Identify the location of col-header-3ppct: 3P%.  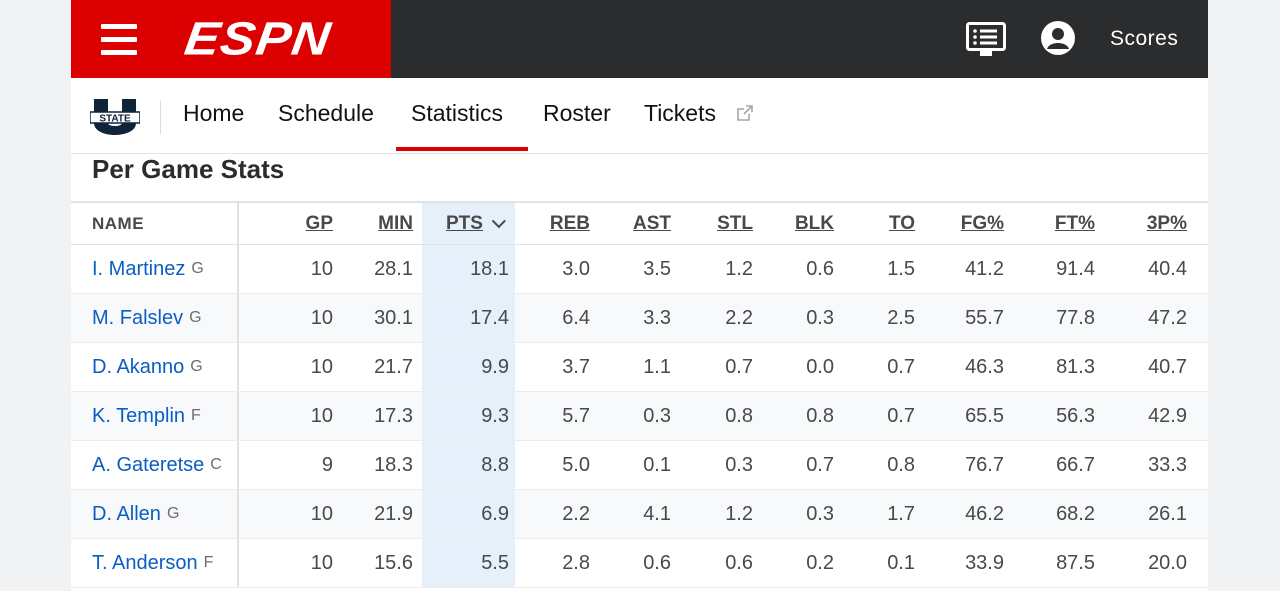
(1142, 223).